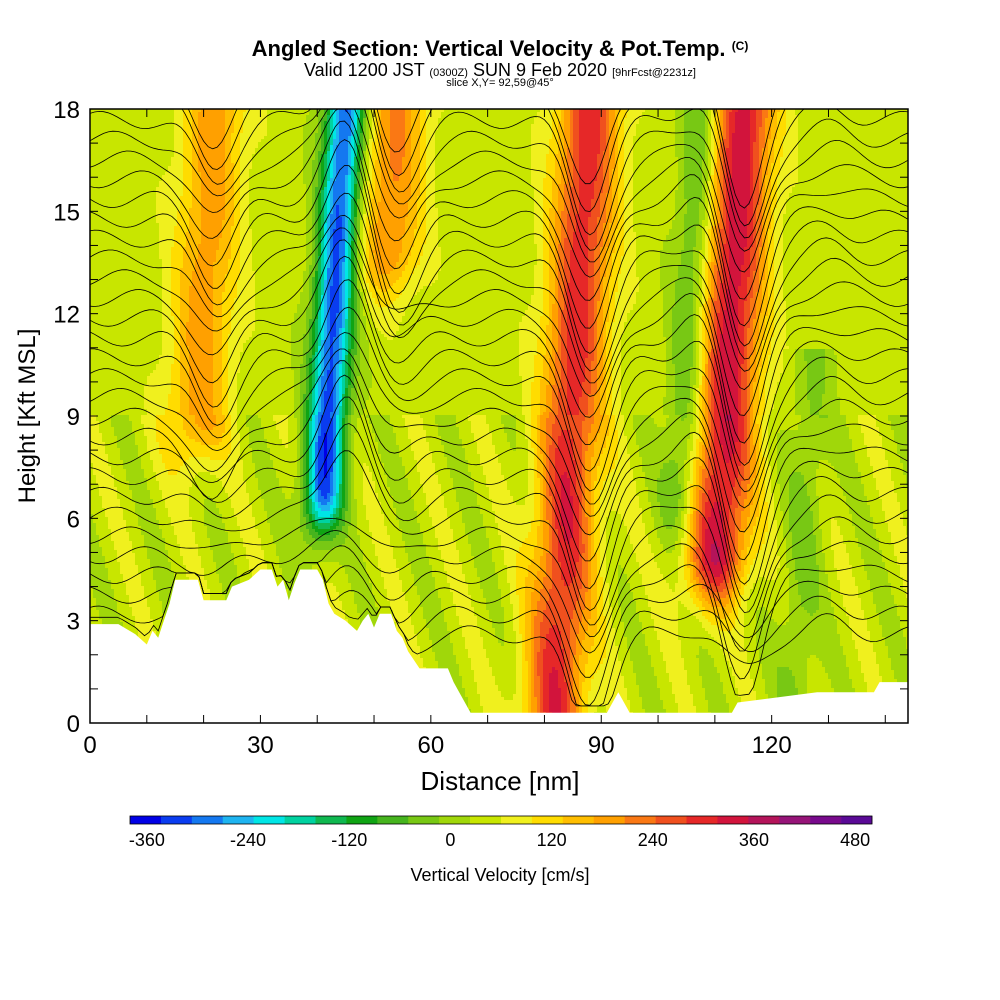 This screenshot has width=1000, height=1000. Describe the element at coordinates (754, 840) in the screenshot. I see `colorbar-tick-label: 360` at that location.